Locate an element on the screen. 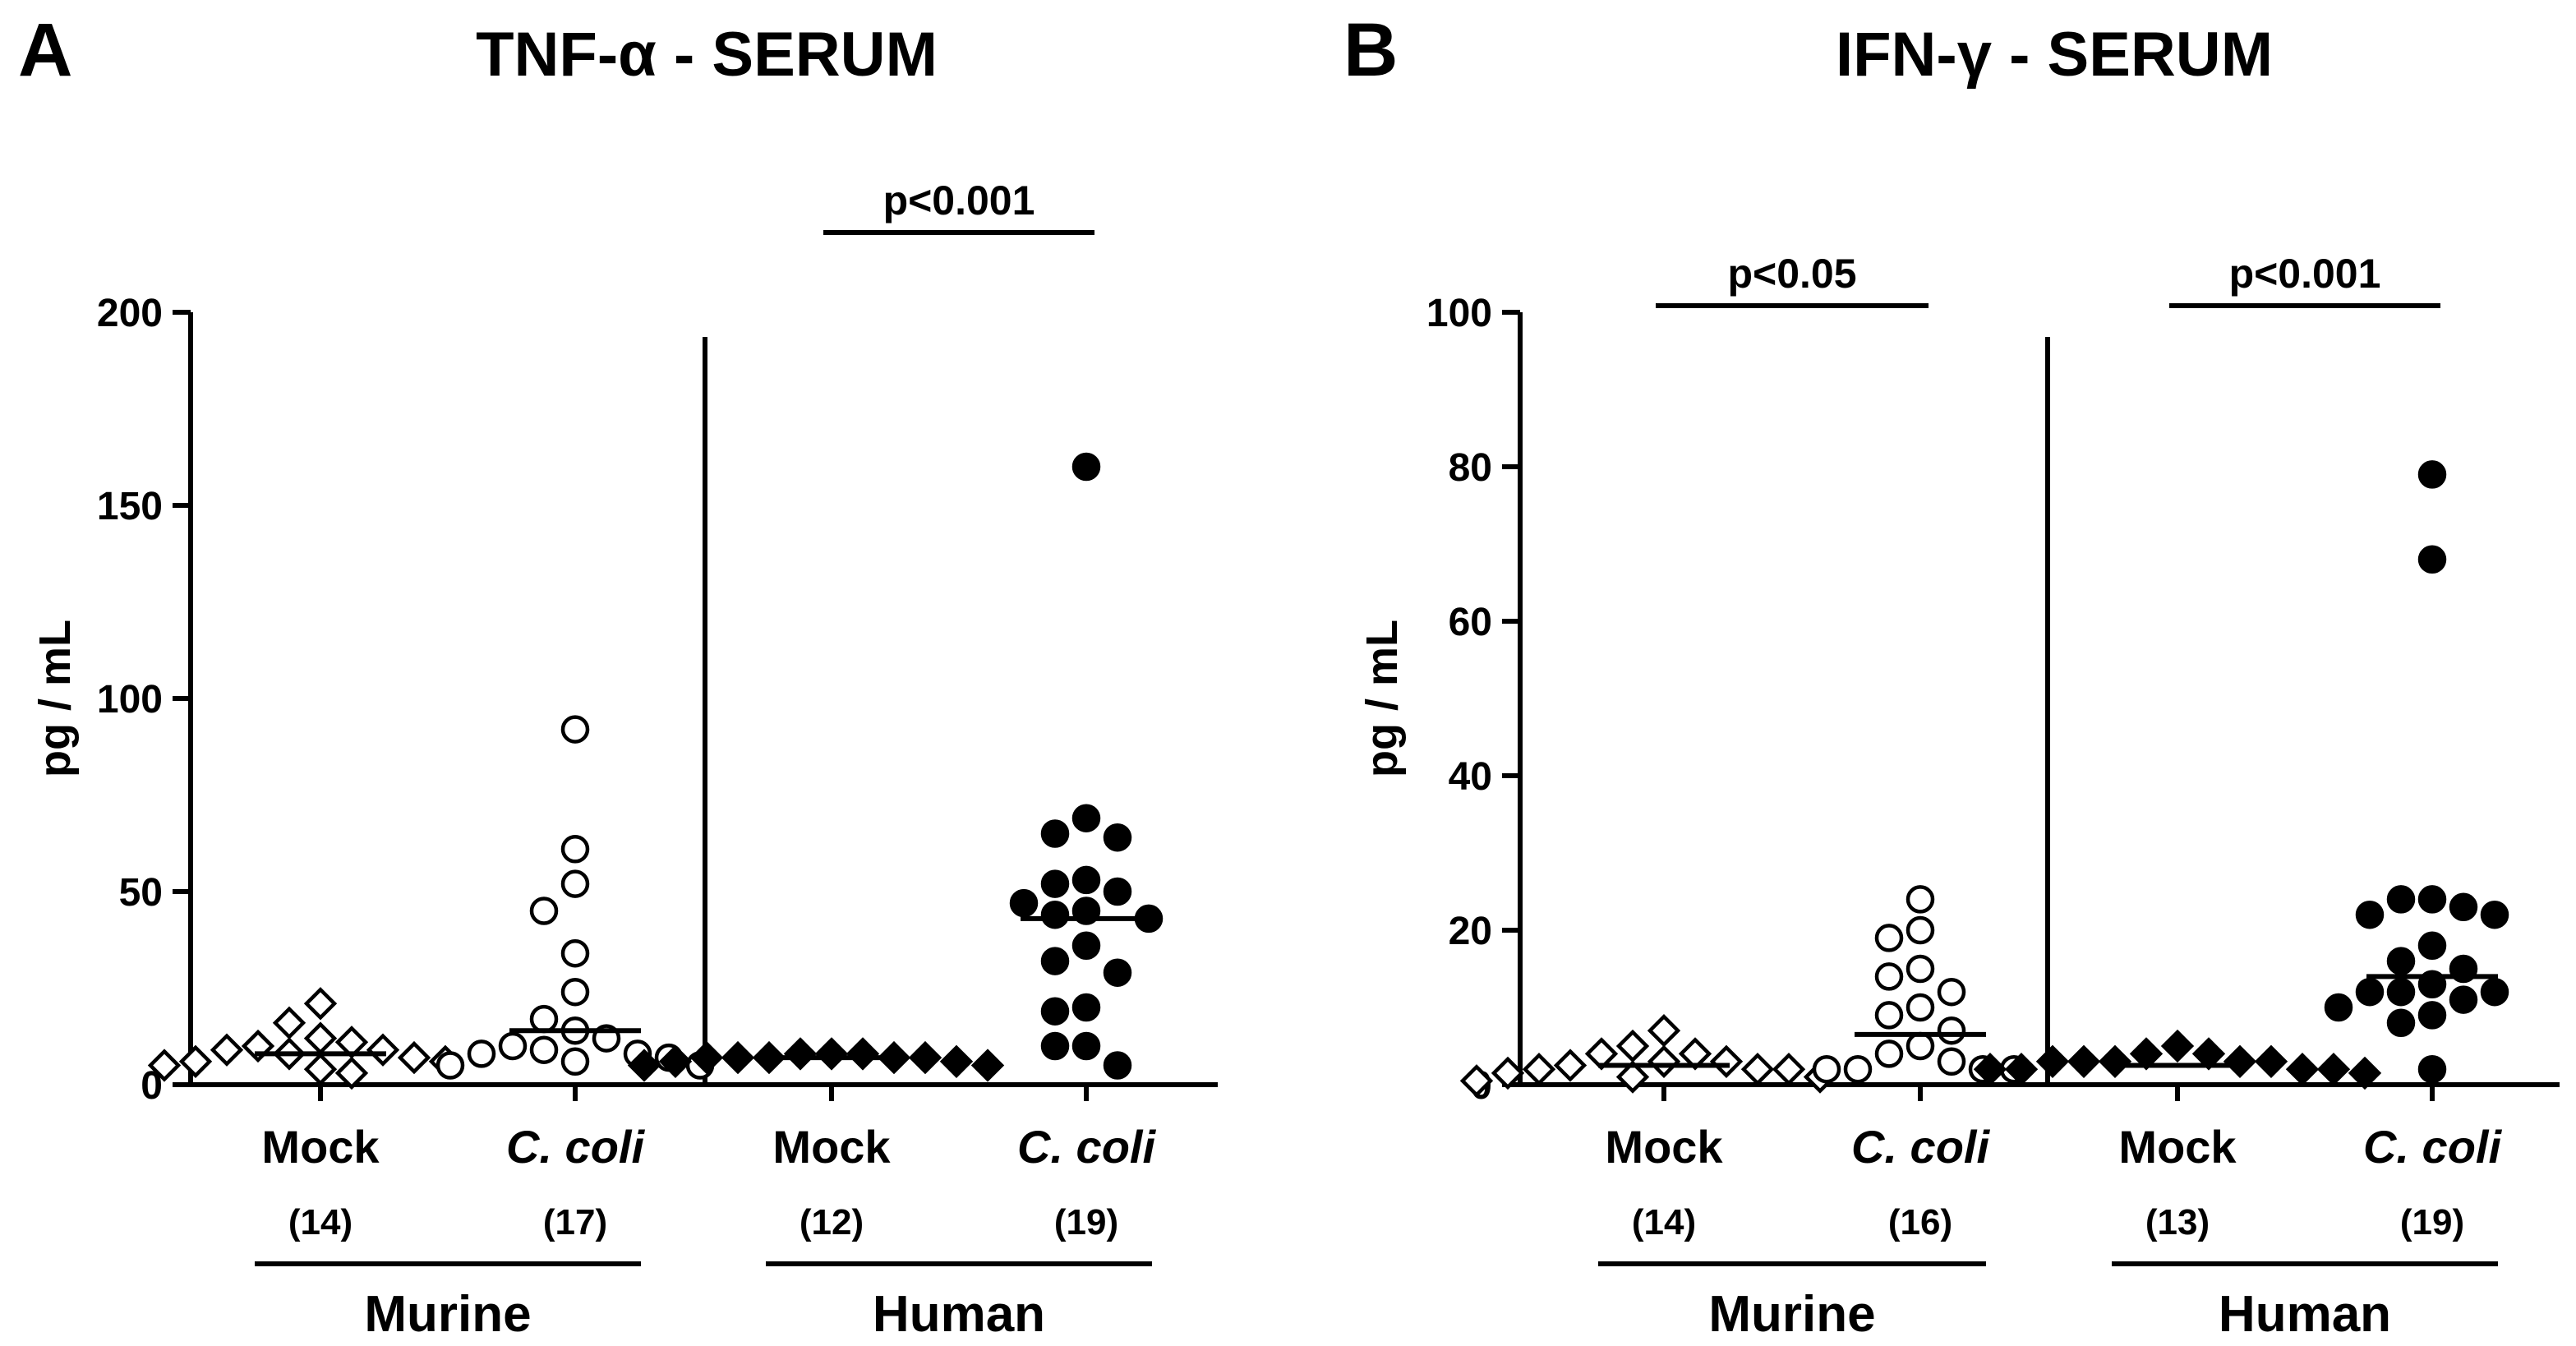 Image resolution: width=2576 pixels, height=1346 pixels. y-tick-label: 50 is located at coordinates (141, 893).